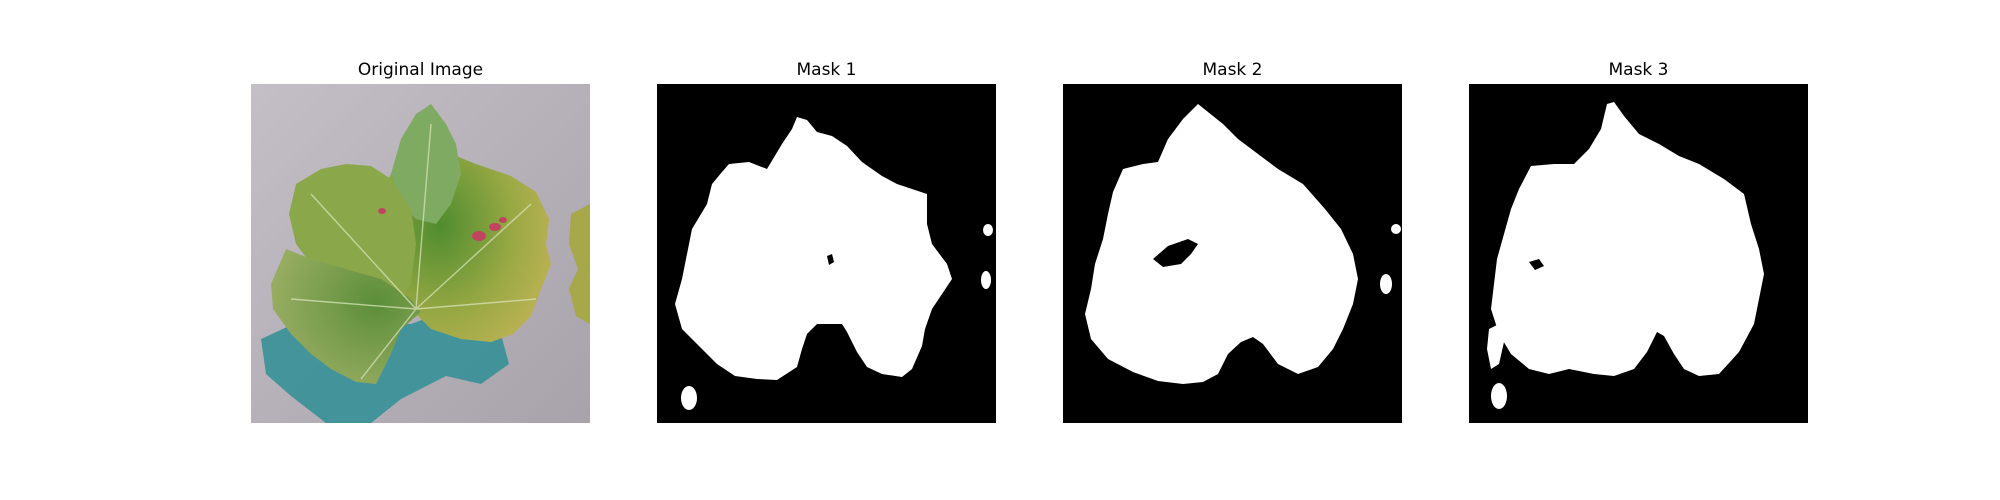 Image resolution: width=2000 pixels, height=500 pixels. What do you see at coordinates (1536, 264) in the screenshot?
I see `mask-3-hole` at bounding box center [1536, 264].